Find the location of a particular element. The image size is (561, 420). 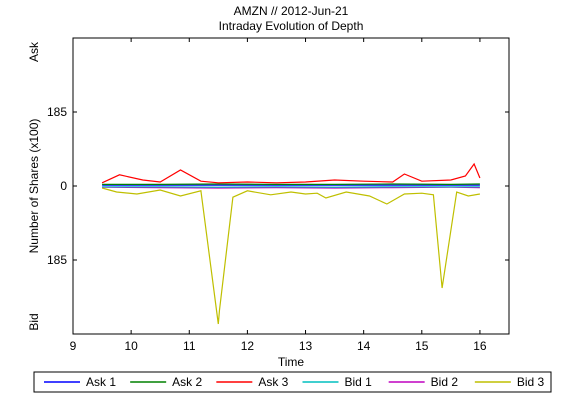

legend-box is located at coordinates (292, 382).